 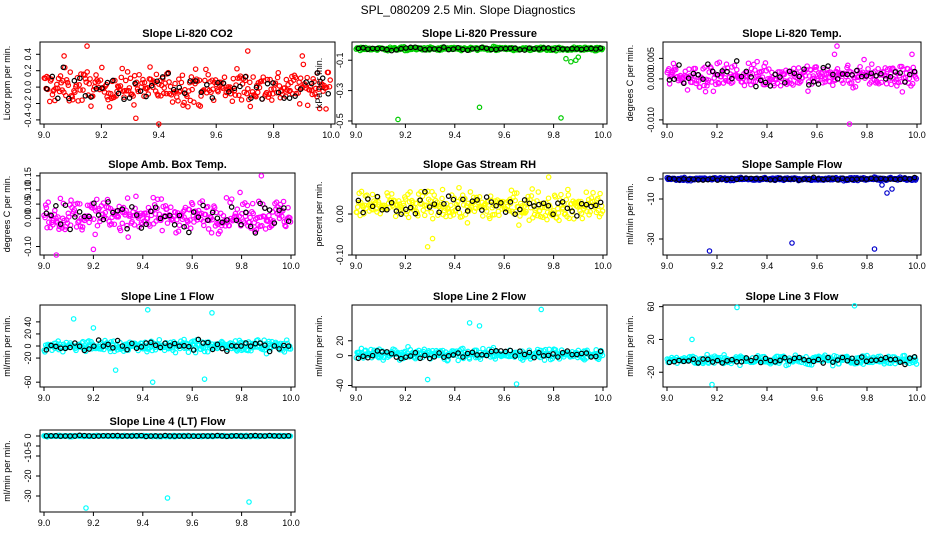 What do you see at coordinates (28, 334) in the screenshot?
I see `y-tick-label: 20` at bounding box center [28, 334].